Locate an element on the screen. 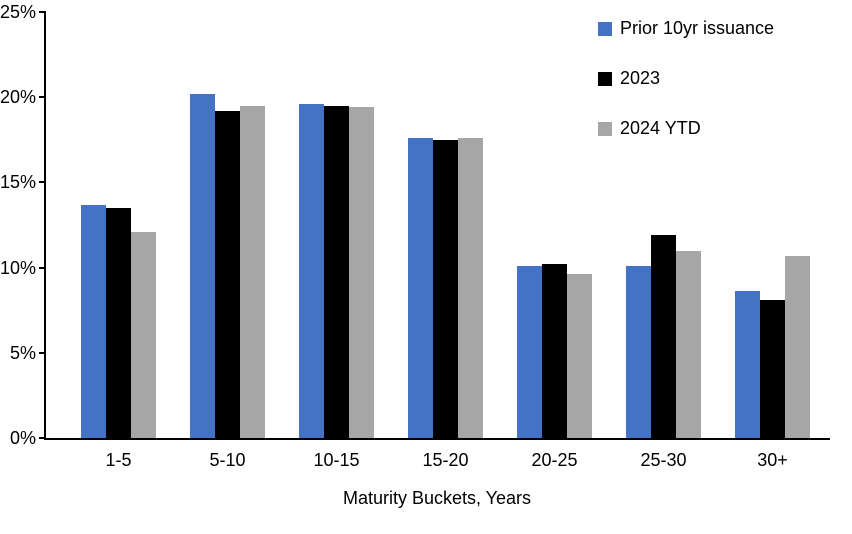  y-tick-label: 0% is located at coordinates (22, 438).